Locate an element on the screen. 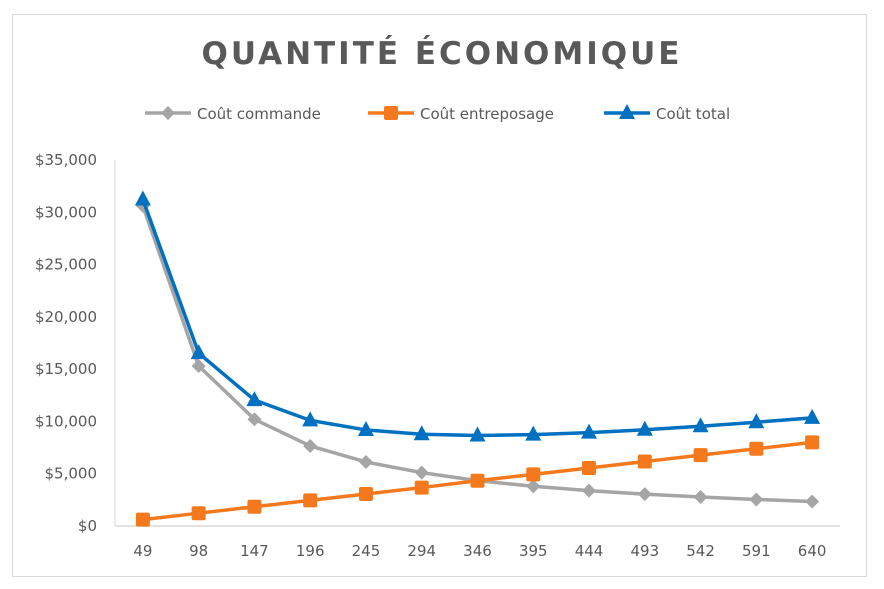 This screenshot has width=884, height=589. x-tick-label: 640 is located at coordinates (812, 551).